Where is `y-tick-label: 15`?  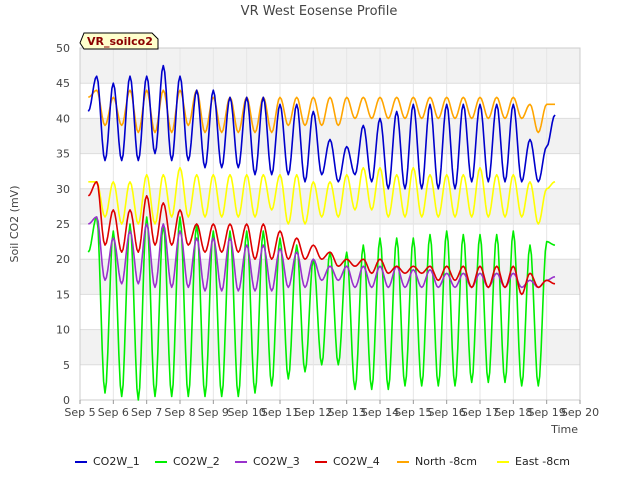
y-tick-label: 15 is located at coordinates (63, 294).